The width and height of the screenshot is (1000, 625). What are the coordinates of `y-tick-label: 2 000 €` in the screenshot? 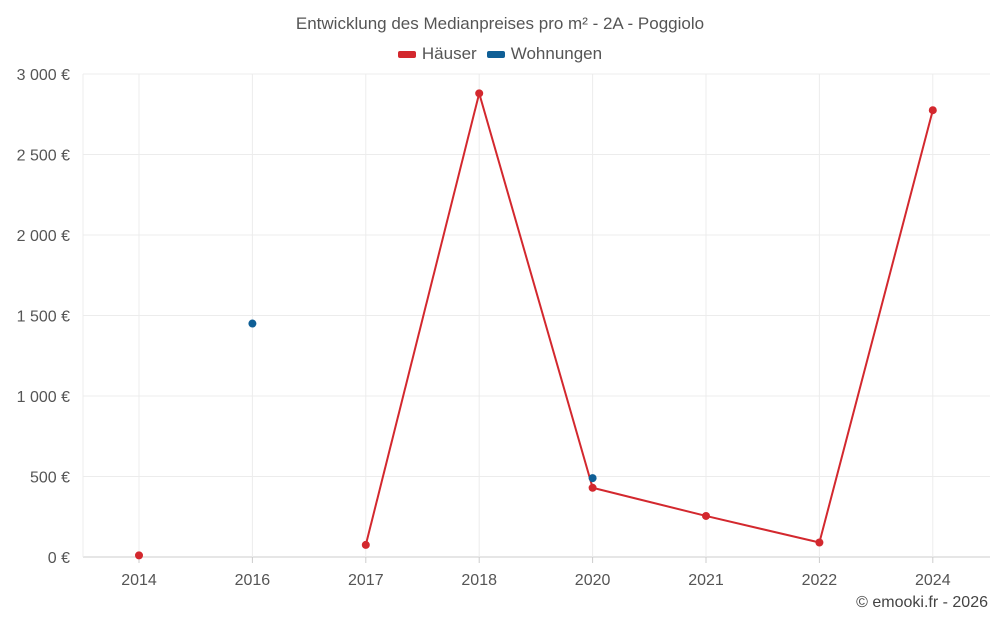 It's located at (43, 236).